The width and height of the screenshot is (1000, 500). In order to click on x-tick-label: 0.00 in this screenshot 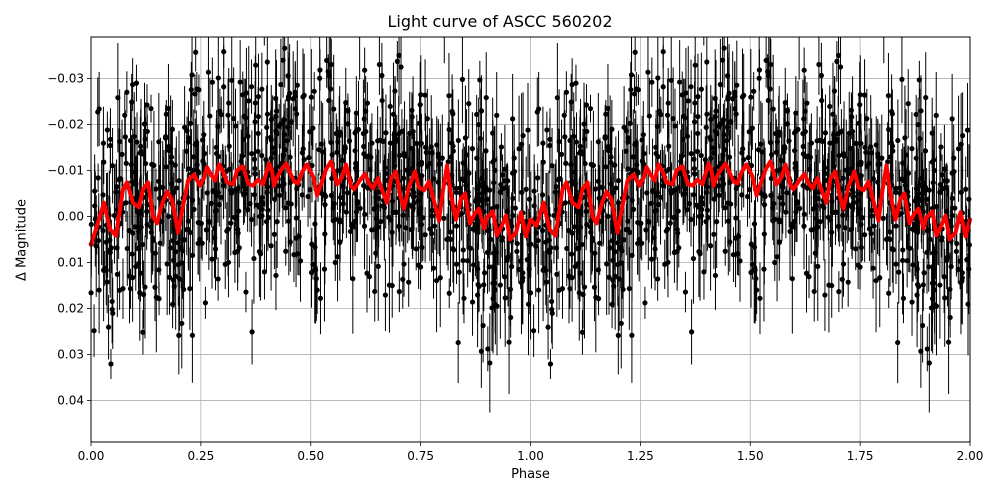, I will do `click(91, 456)`.